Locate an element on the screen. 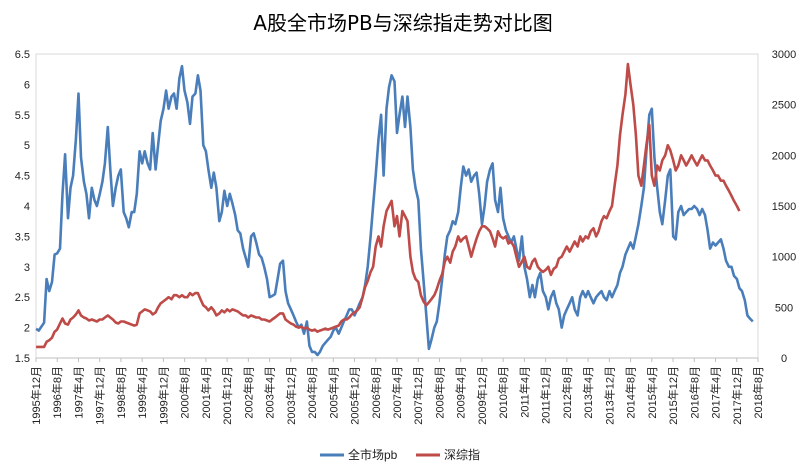  x-tick-label: 2000年8月 is located at coordinates (185, 392).